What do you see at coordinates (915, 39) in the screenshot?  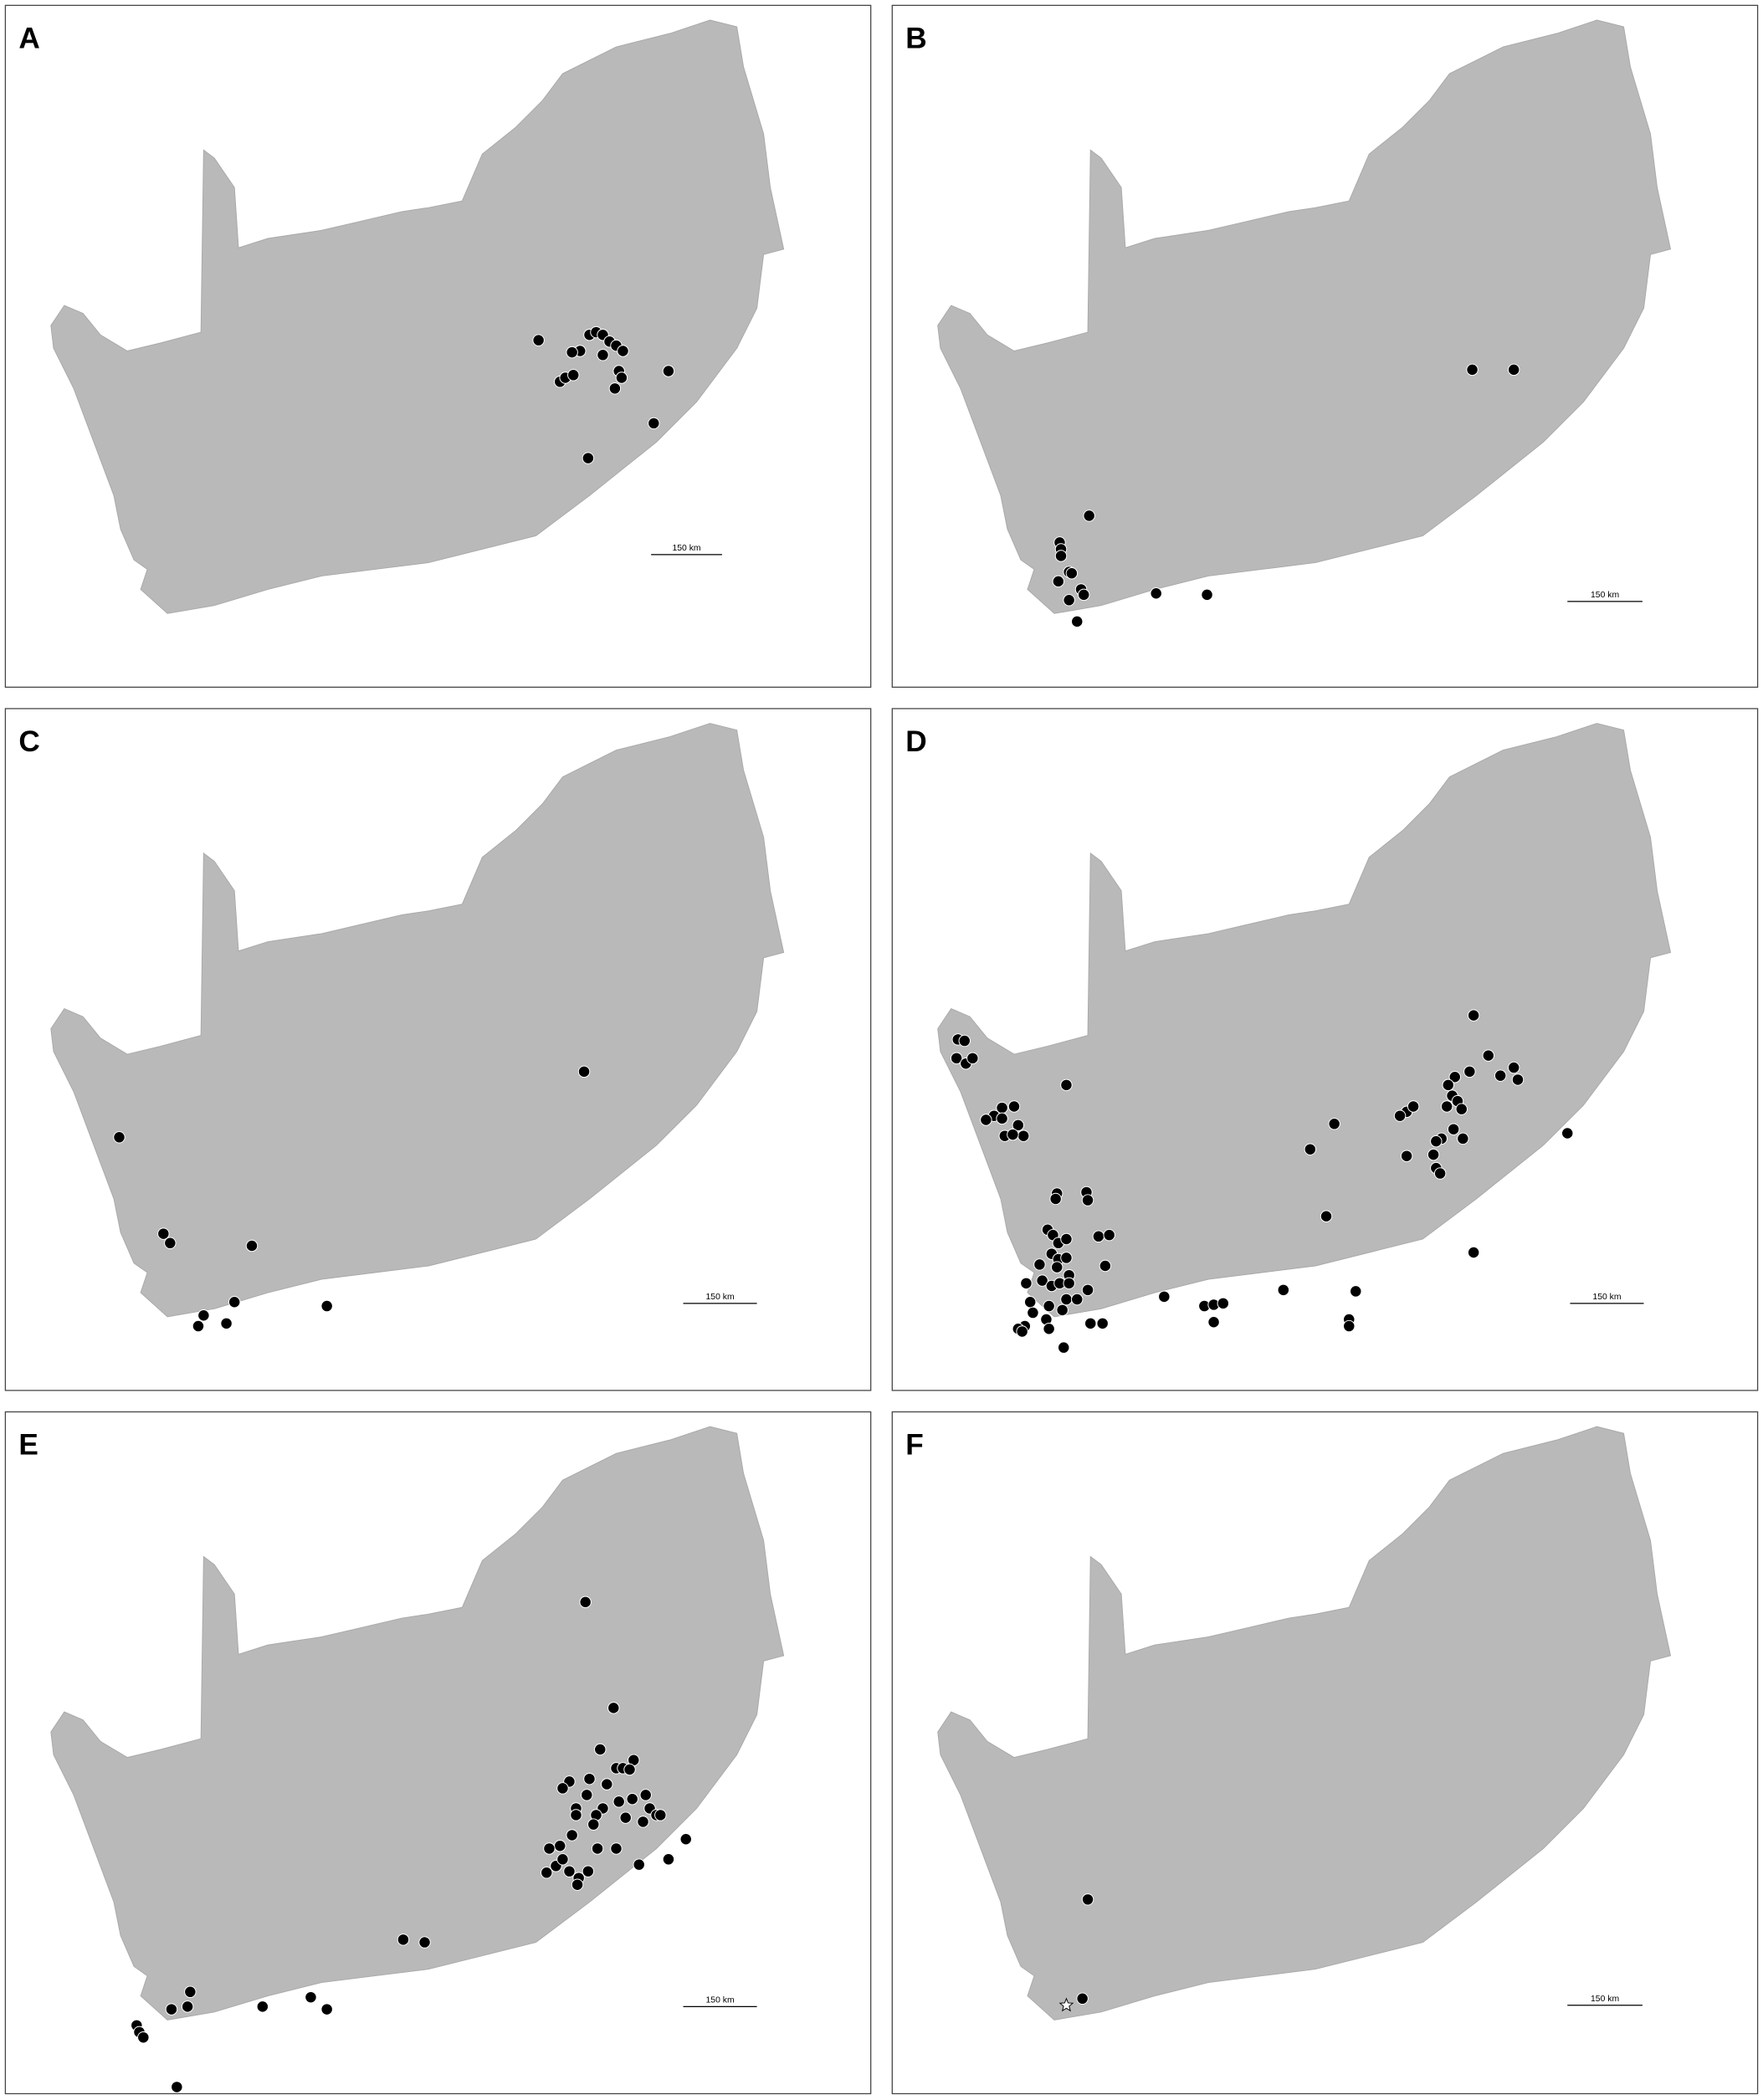 I see `panel-label: B` at bounding box center [915, 39].